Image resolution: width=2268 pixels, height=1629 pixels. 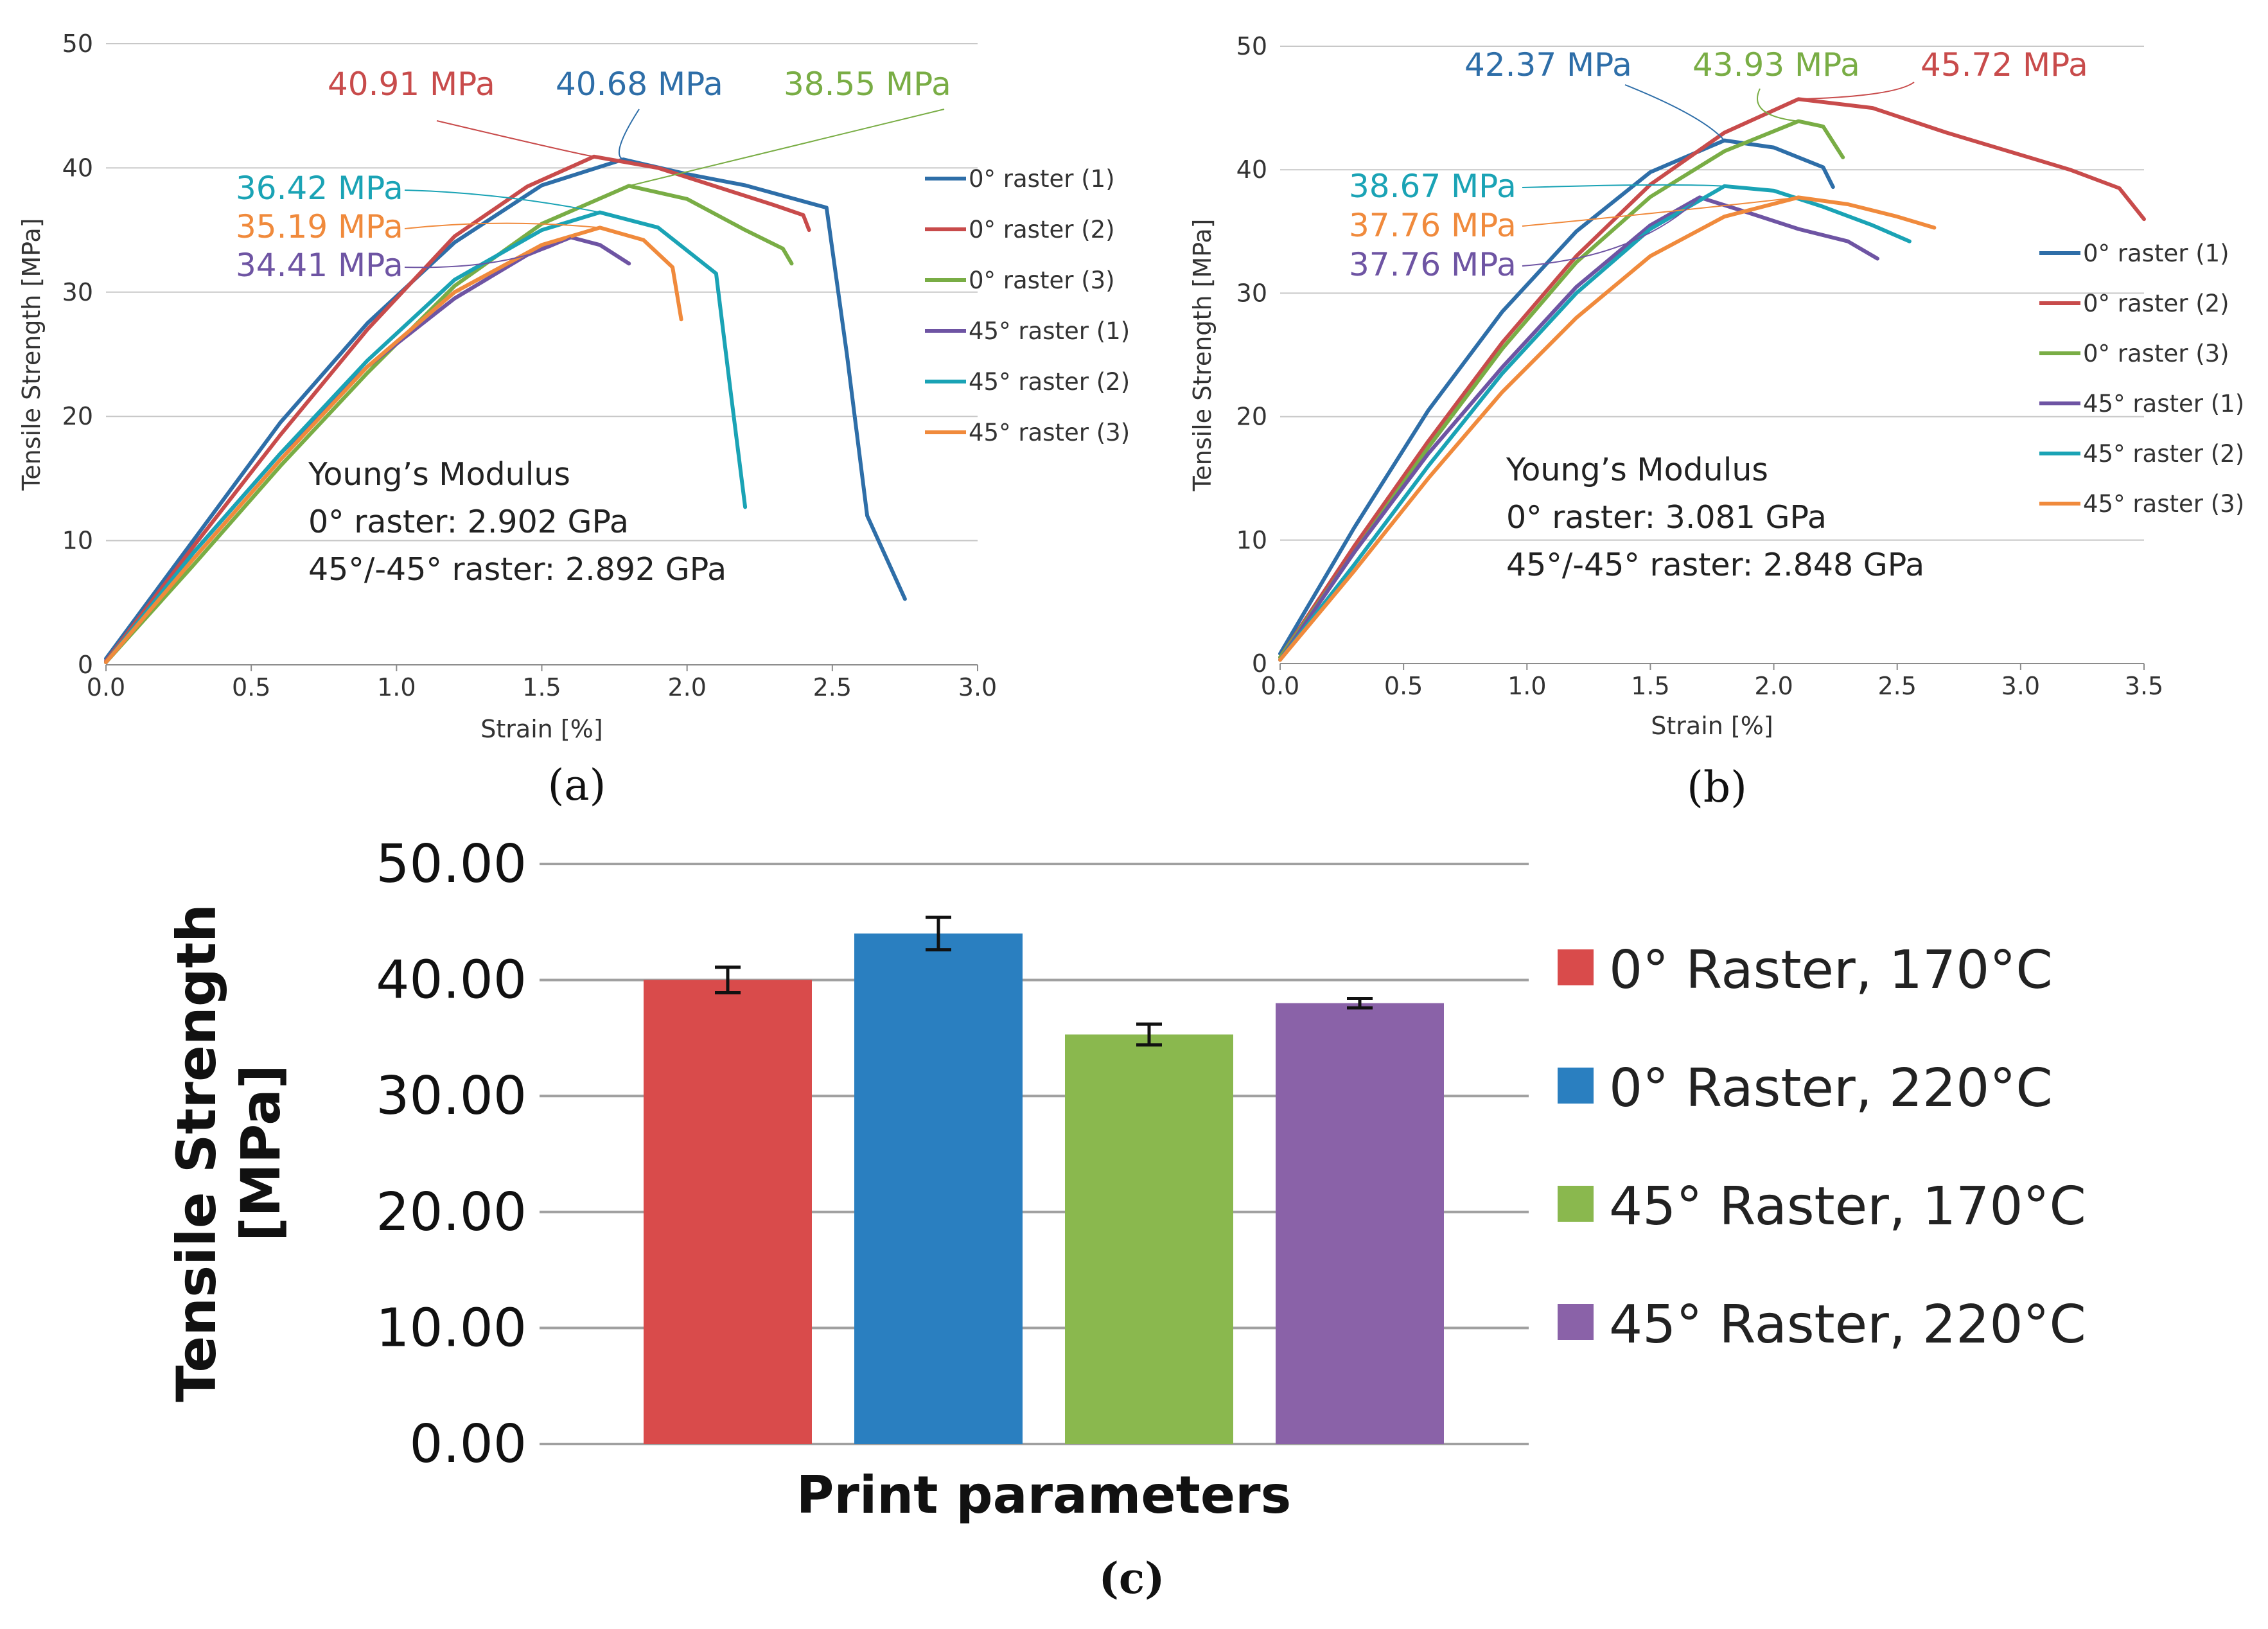 What do you see at coordinates (1043, 1495) in the screenshot?
I see `x-axis-label: Print parameters` at bounding box center [1043, 1495].